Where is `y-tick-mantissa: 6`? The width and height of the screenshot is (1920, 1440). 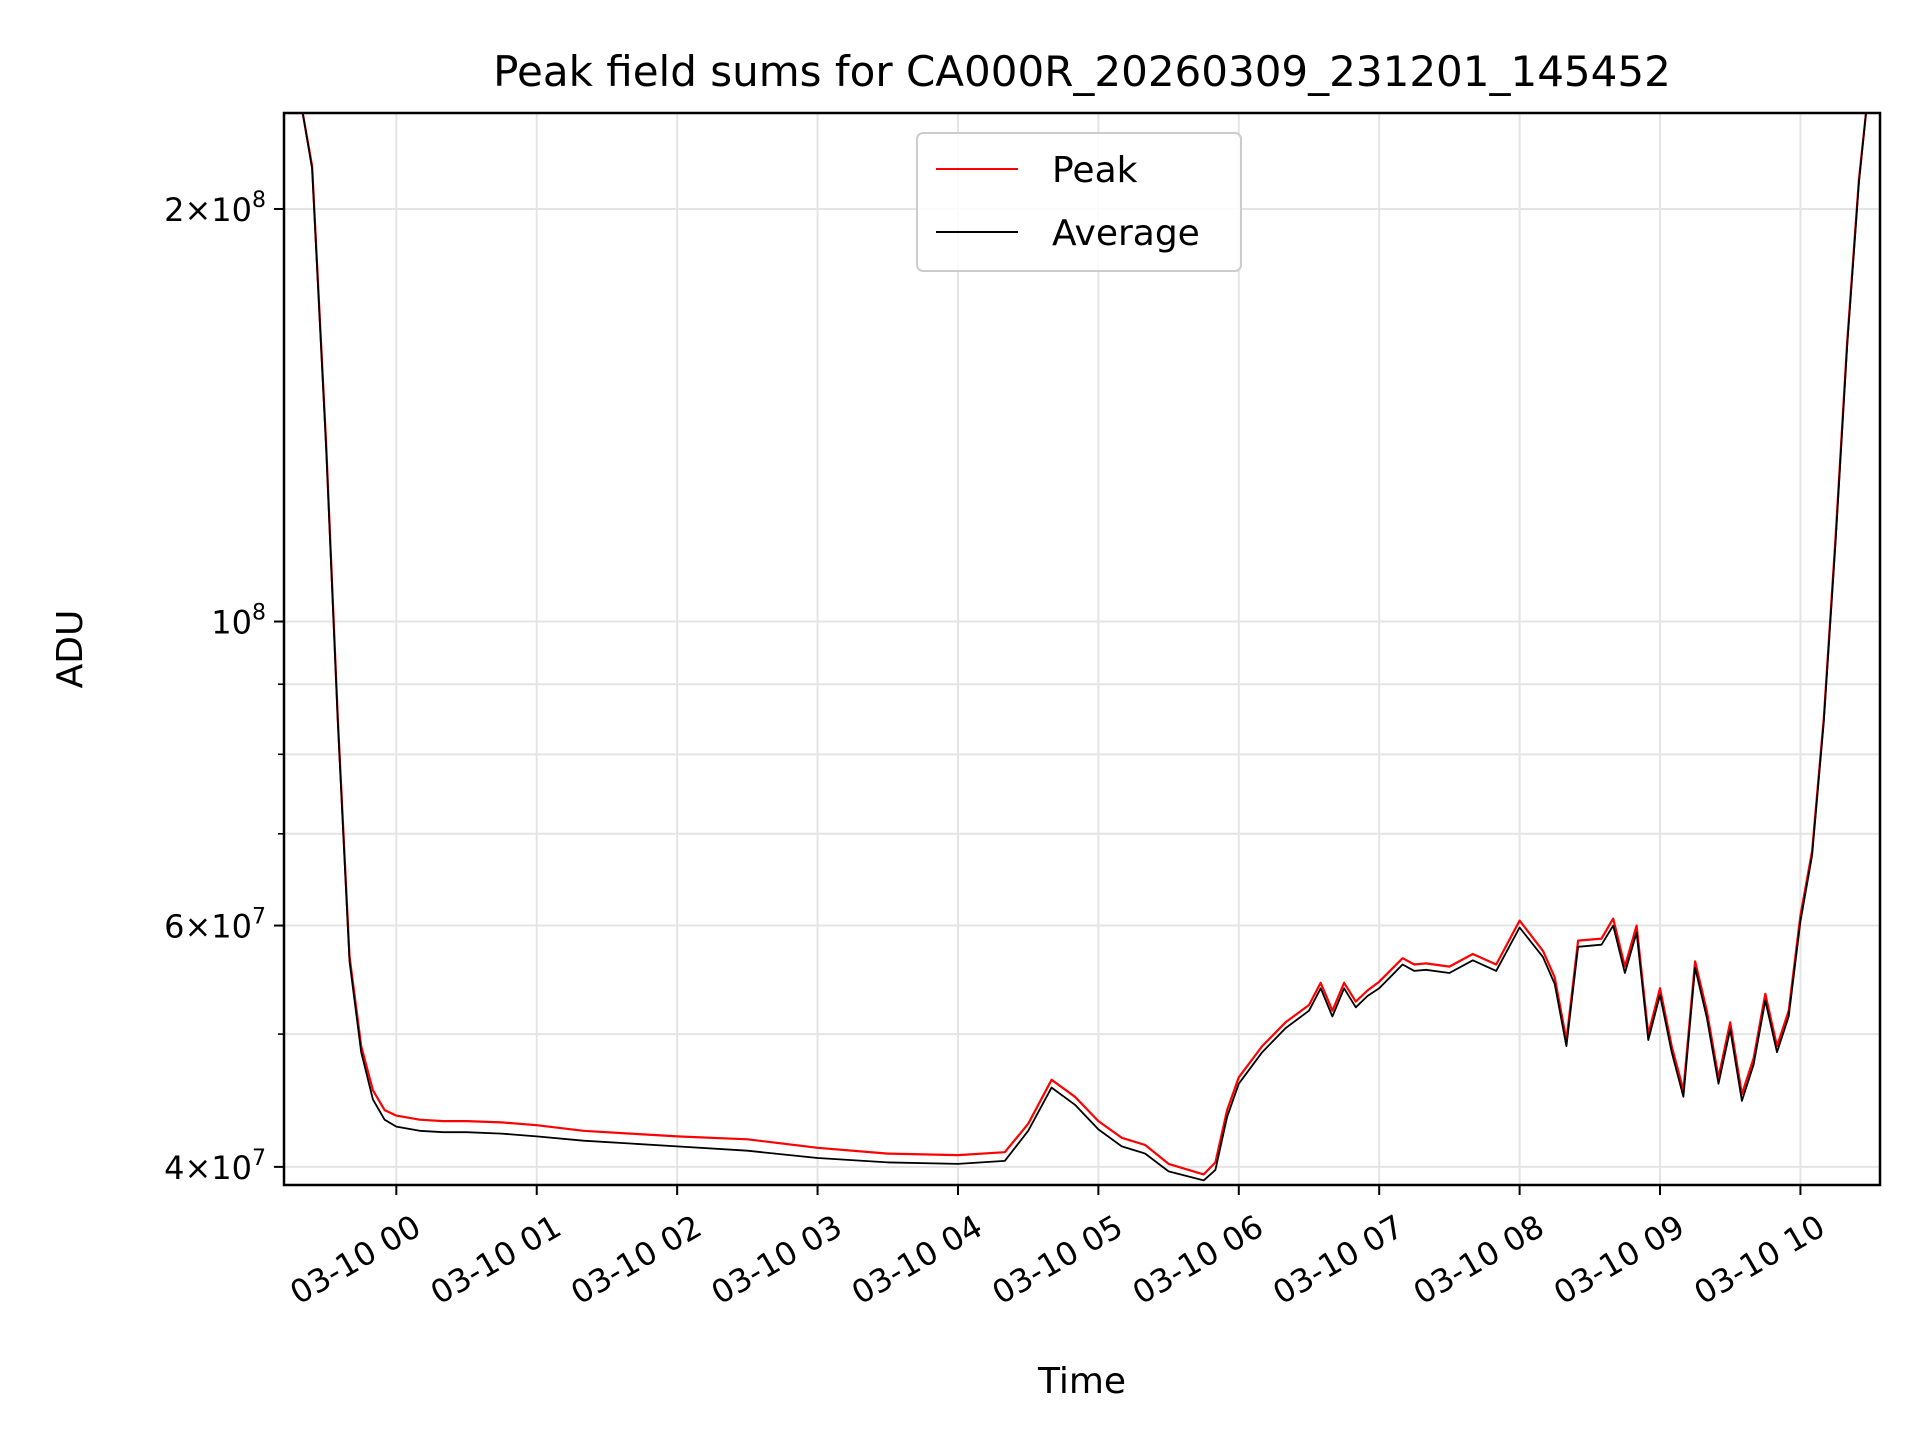 y-tick-mantissa: 6 is located at coordinates (174, 927).